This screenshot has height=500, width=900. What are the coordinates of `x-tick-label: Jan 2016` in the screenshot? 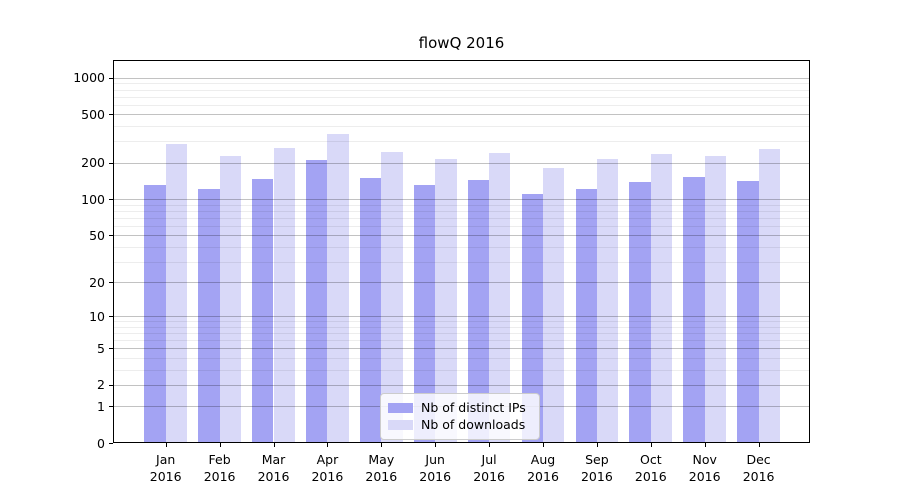 It's located at (166, 468).